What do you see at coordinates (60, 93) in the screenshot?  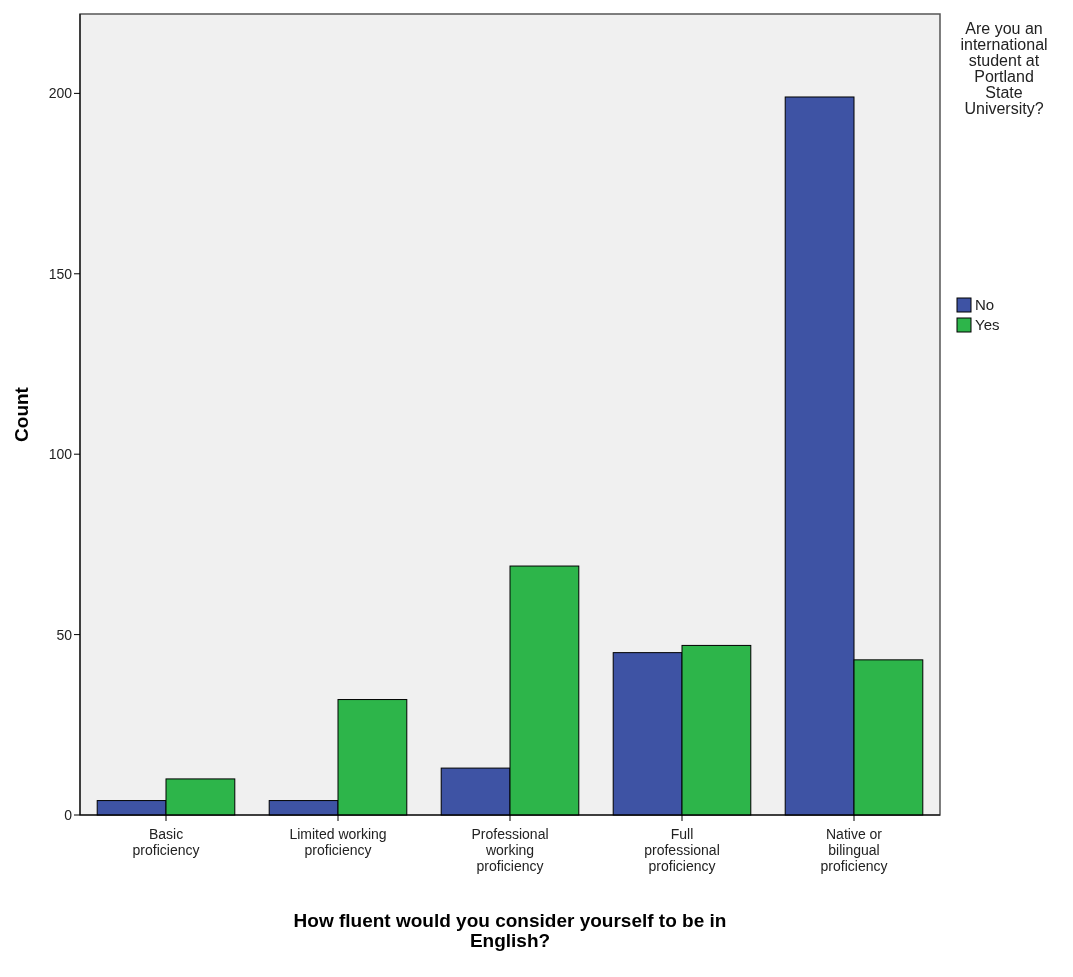 I see `y-tick-label: 200` at bounding box center [60, 93].